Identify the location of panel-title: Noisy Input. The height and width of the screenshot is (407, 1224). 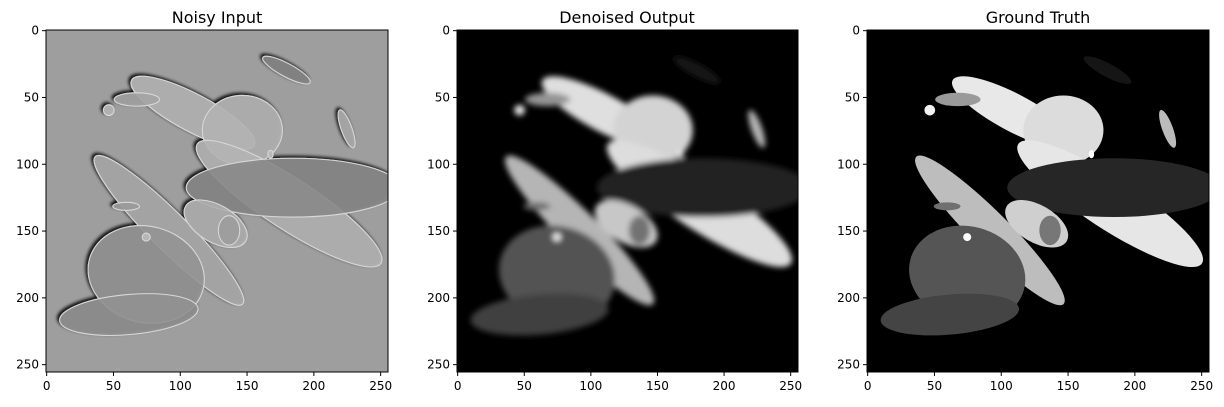
(217, 17).